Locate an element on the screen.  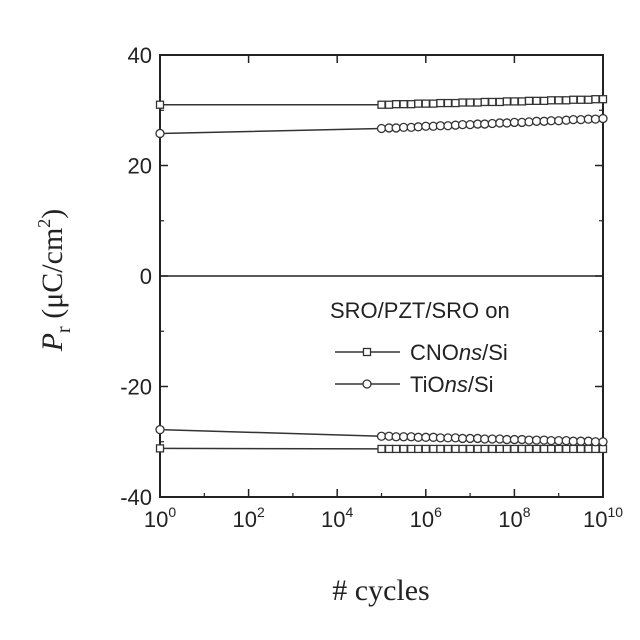
x-tick-label: 10¹⁰ is located at coordinates (603, 518).